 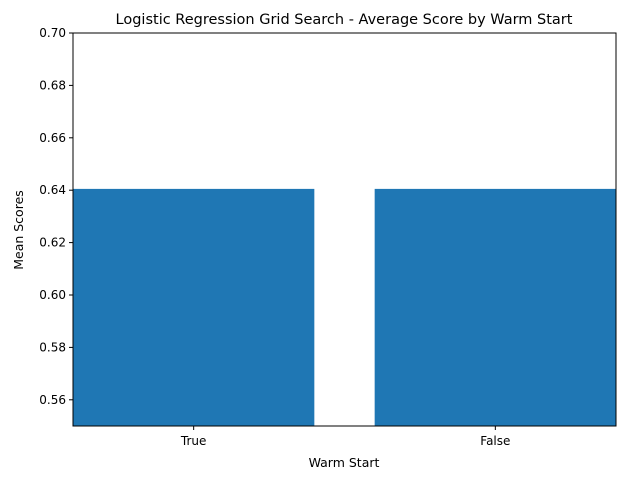 What do you see at coordinates (495, 441) in the screenshot?
I see `x-tick-label-false: False` at bounding box center [495, 441].